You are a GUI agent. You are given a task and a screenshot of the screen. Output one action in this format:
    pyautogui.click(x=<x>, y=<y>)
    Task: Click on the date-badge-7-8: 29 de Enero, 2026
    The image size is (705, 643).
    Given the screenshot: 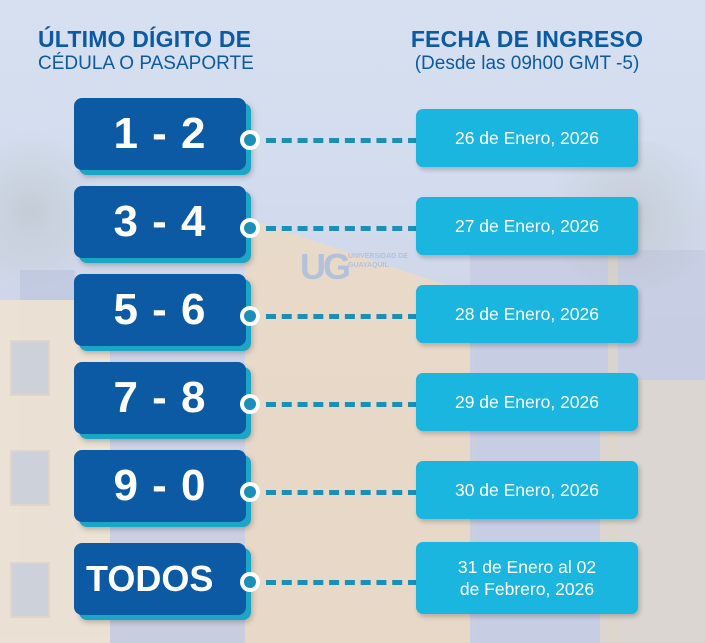 What is the action you would take?
    pyautogui.click(x=527, y=402)
    